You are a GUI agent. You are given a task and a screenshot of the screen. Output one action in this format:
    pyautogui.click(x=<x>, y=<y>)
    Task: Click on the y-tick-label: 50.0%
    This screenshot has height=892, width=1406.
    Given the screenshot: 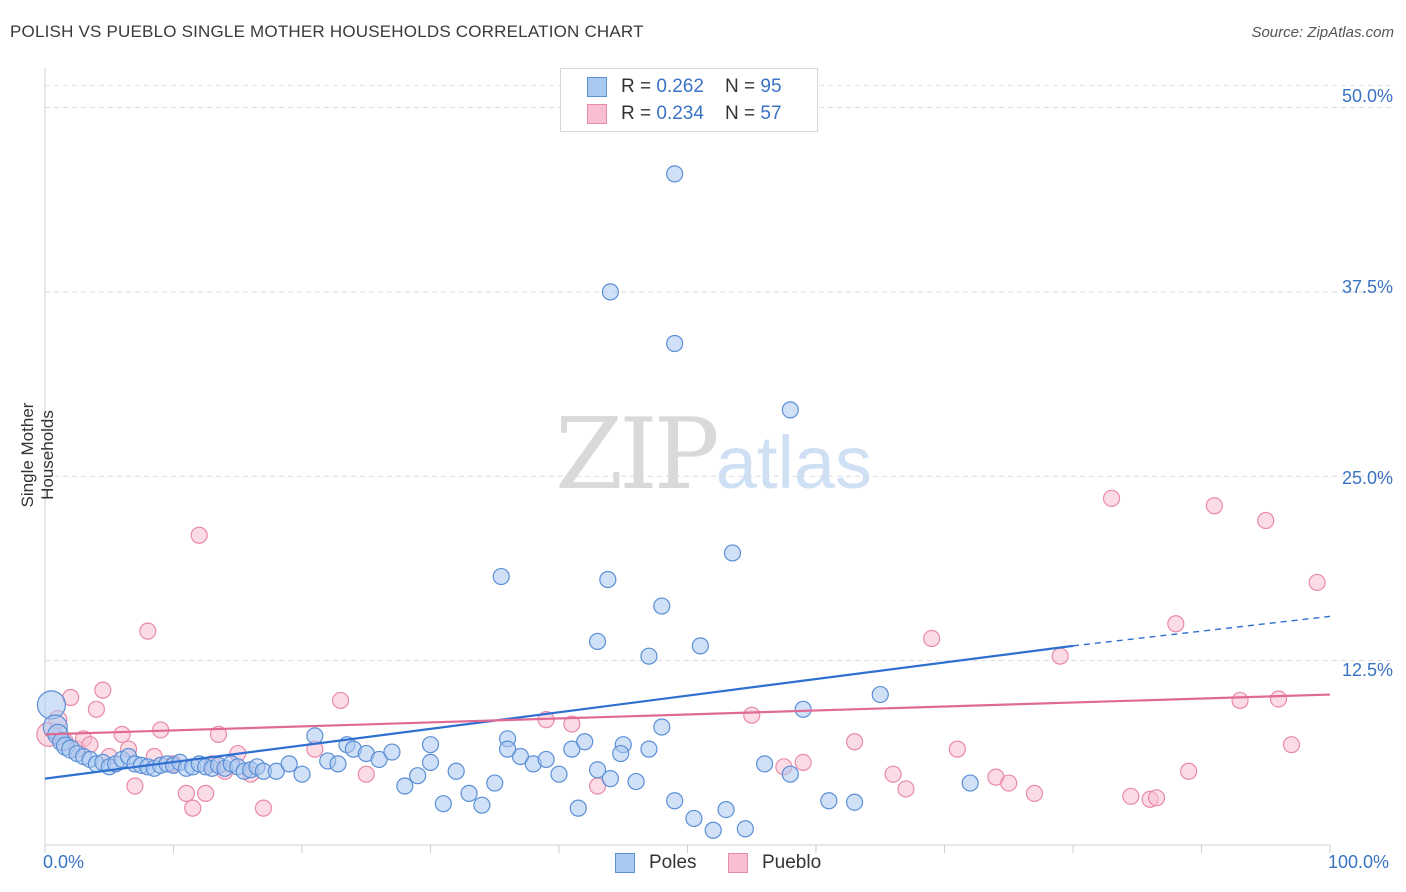 What is the action you would take?
    pyautogui.click(x=1367, y=96)
    